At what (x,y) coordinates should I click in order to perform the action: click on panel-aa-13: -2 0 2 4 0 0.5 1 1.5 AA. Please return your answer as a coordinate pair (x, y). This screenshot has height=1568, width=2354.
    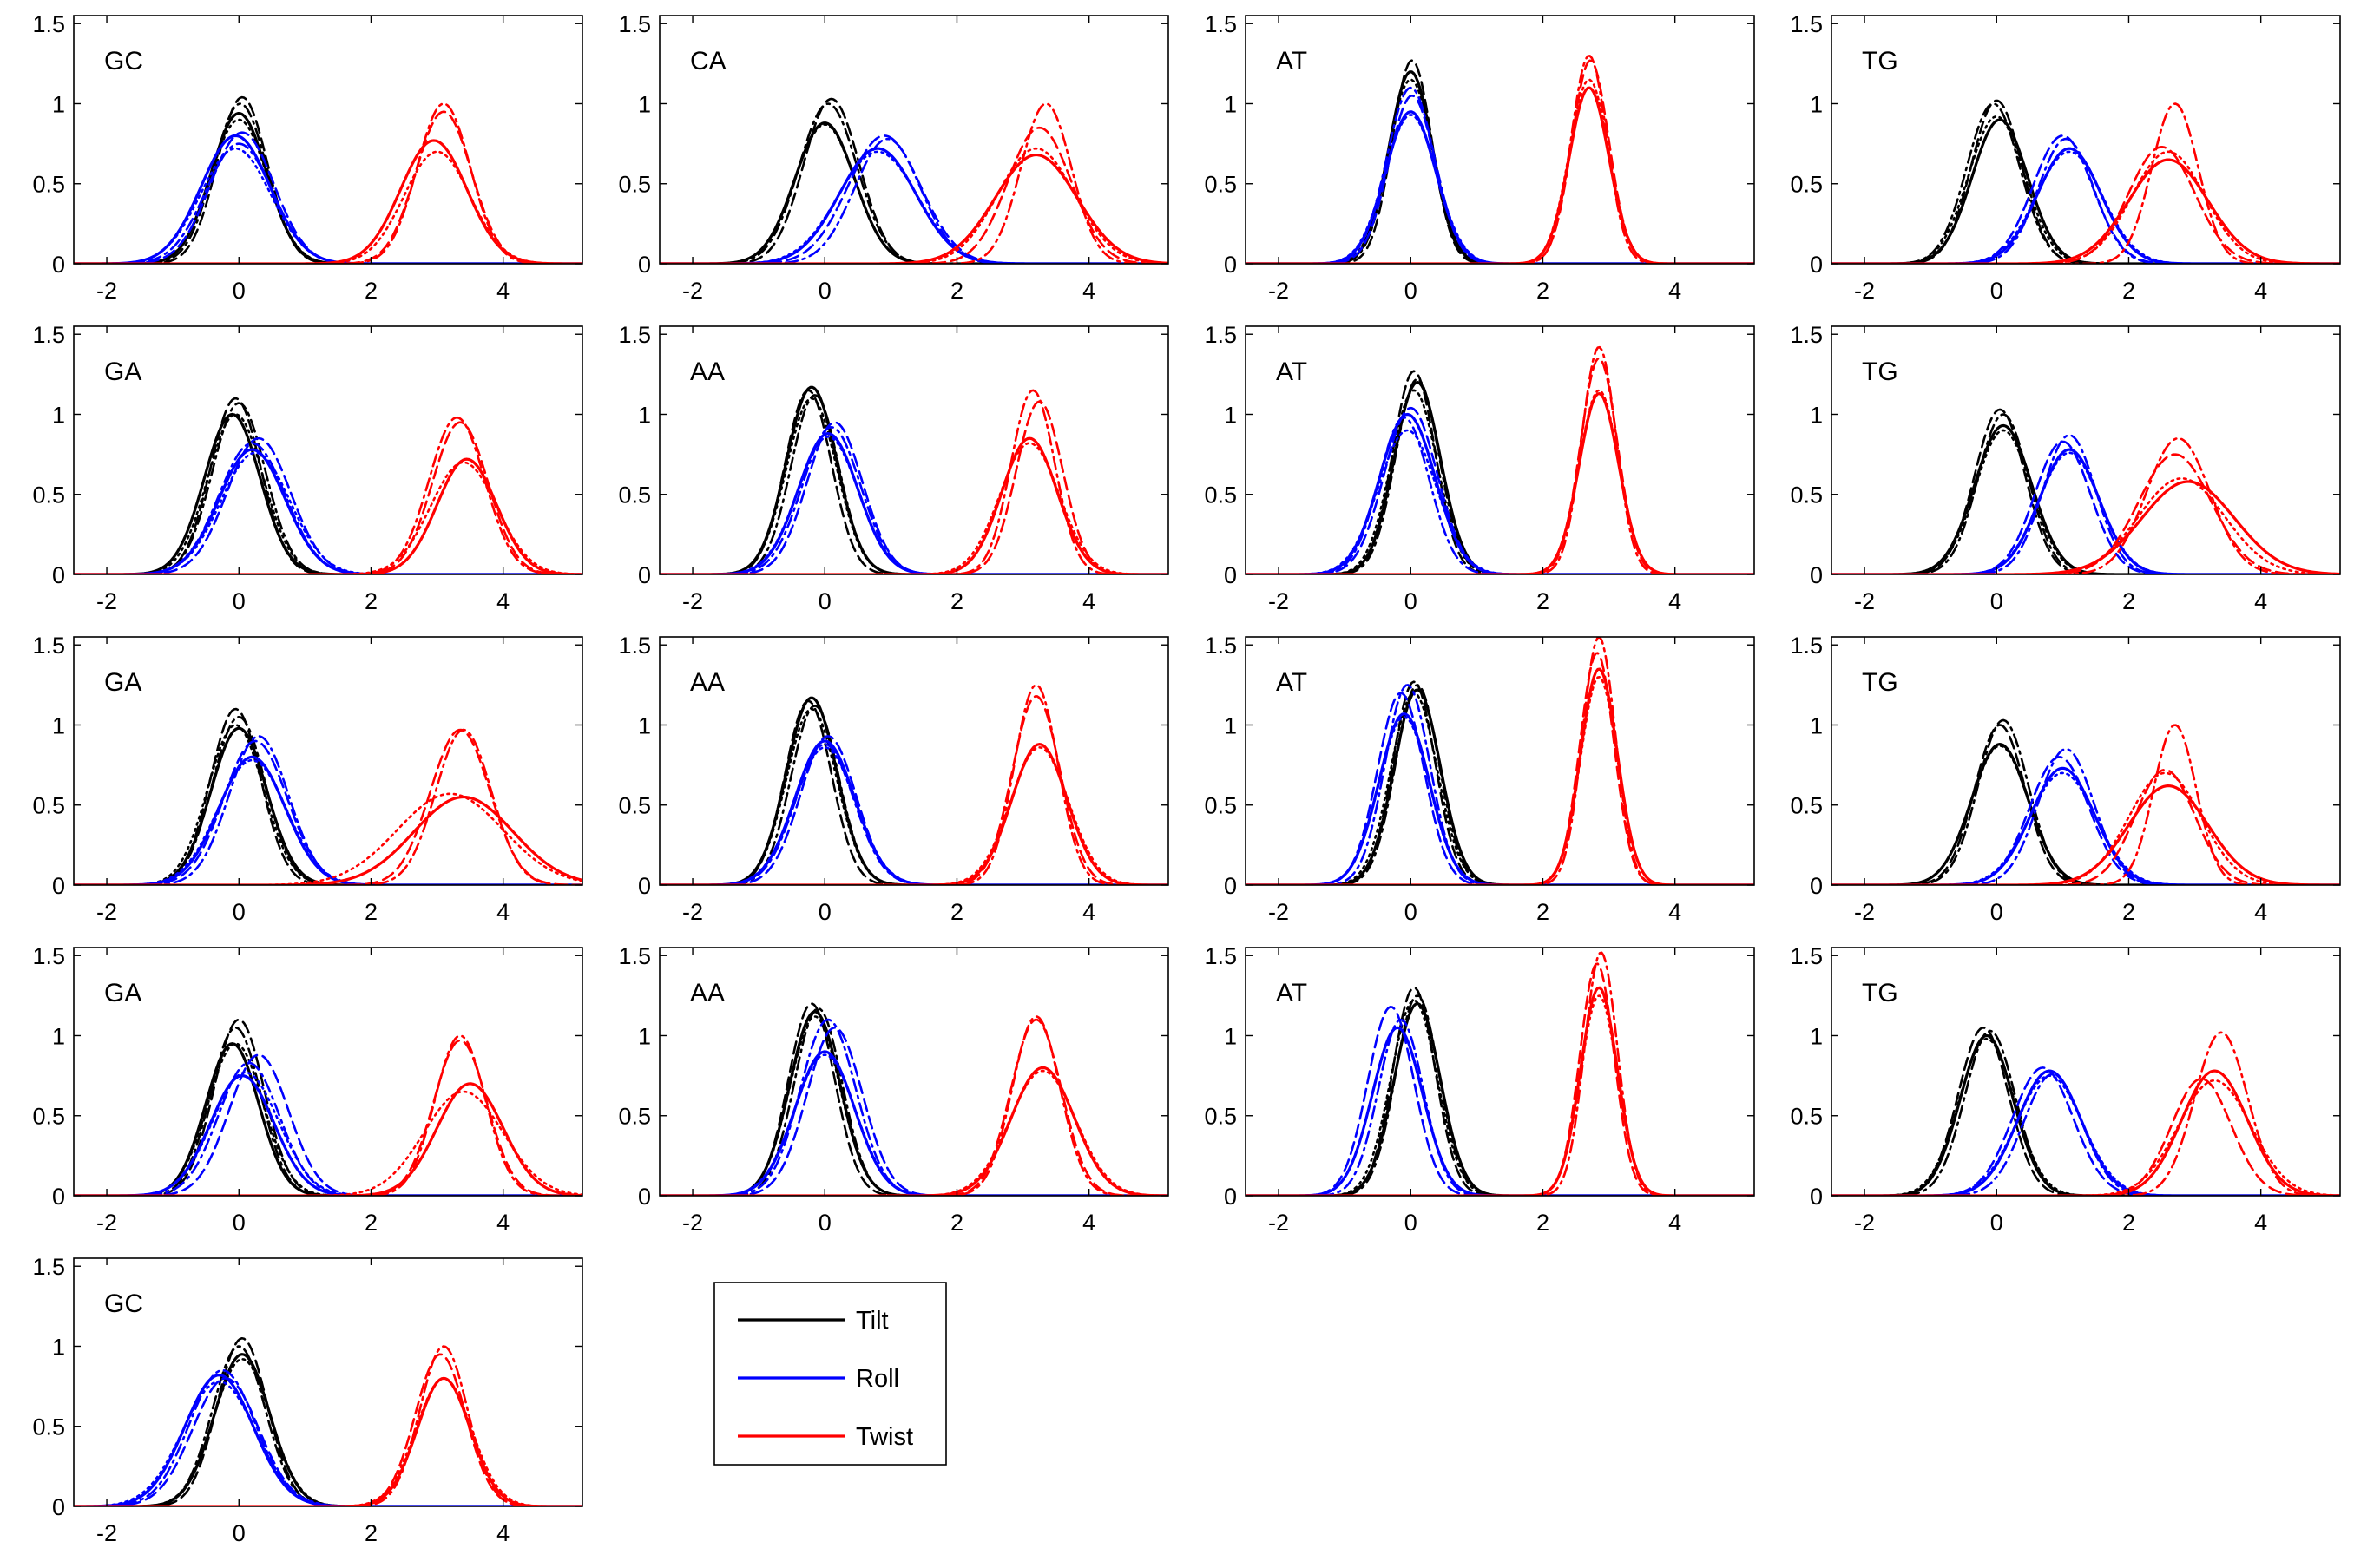
    Looking at the image, I should click on (894, 1089).